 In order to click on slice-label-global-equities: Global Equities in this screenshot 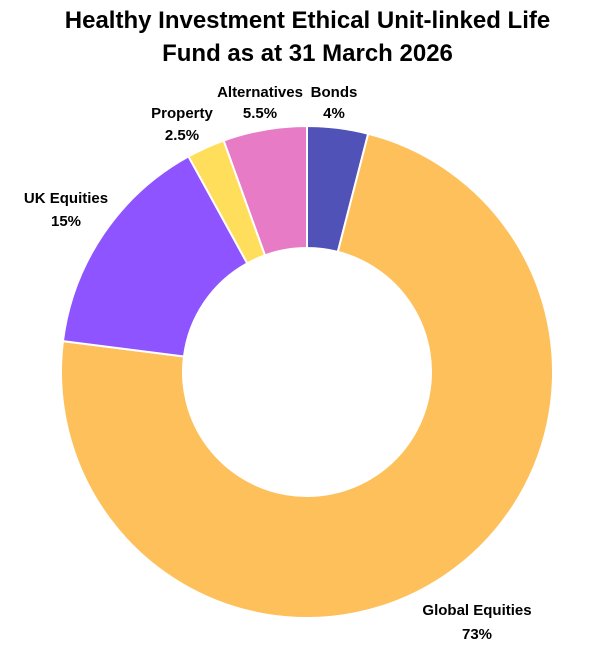, I will do `click(476, 610)`.